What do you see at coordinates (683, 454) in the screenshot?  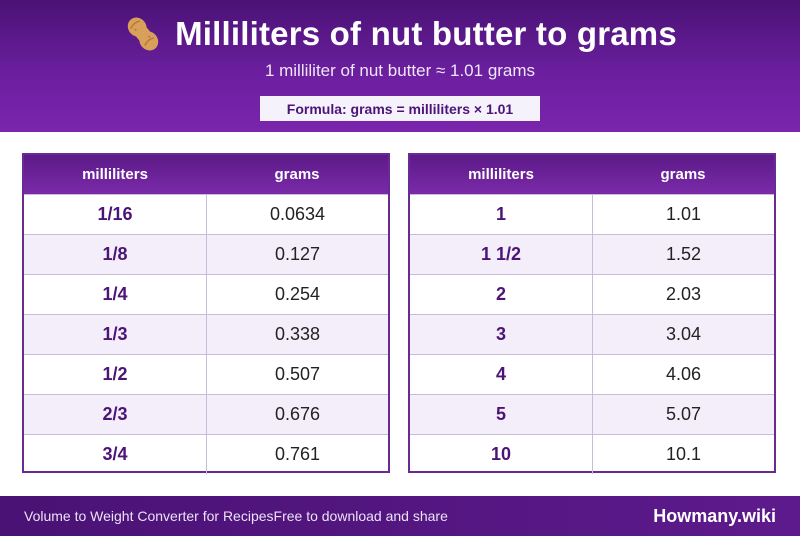 I see `grams-cell: 10.1` at bounding box center [683, 454].